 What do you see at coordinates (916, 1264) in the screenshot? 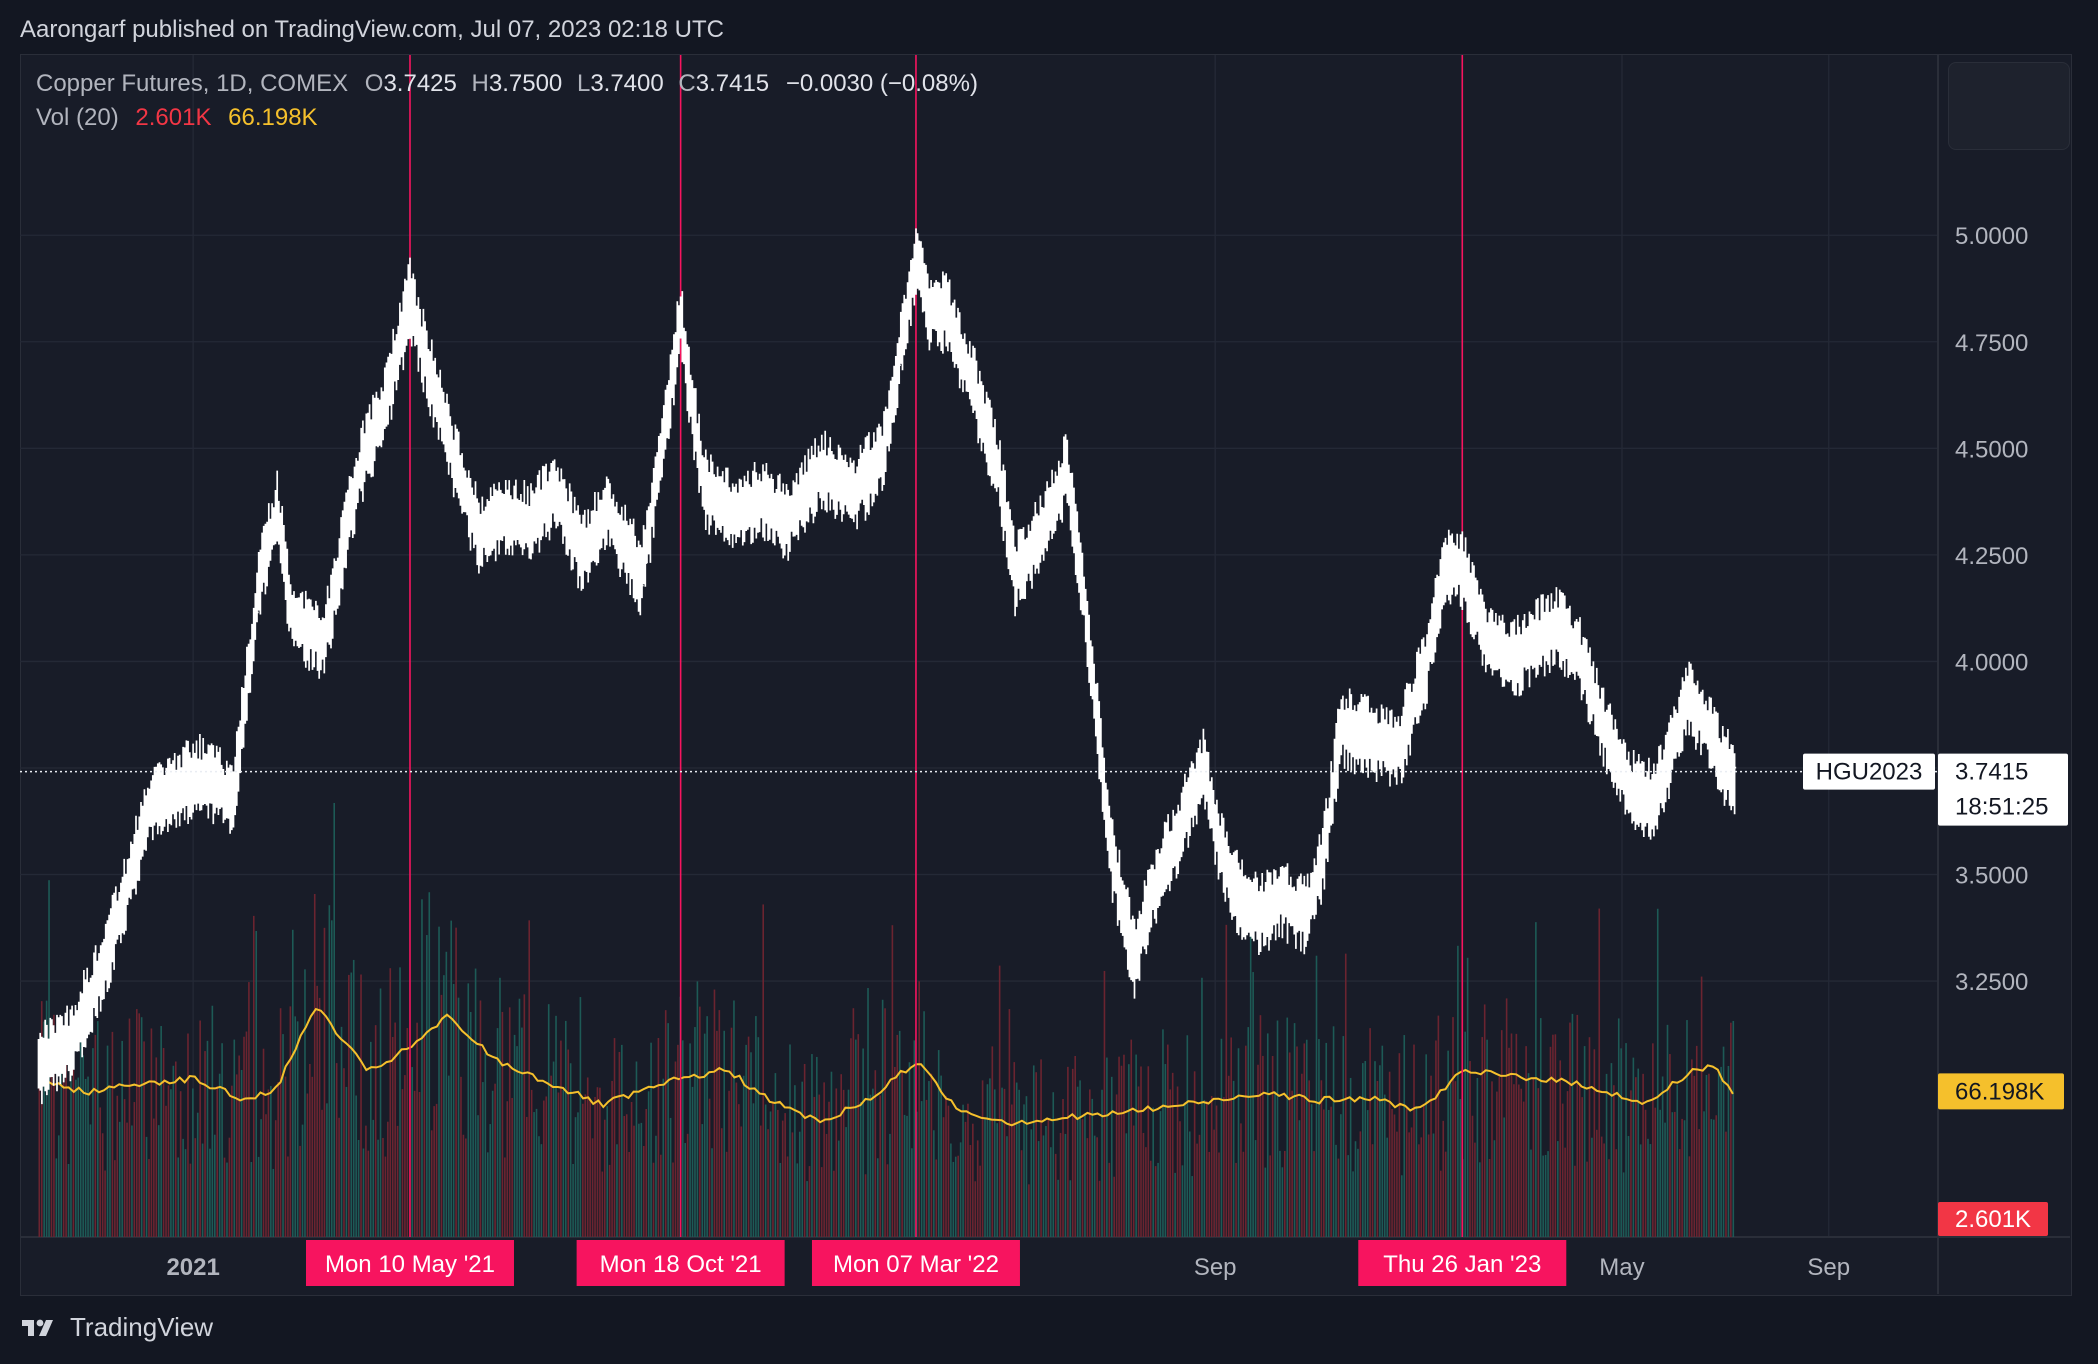
I see `date-marker-label: Mon 07 Mar '22` at bounding box center [916, 1264].